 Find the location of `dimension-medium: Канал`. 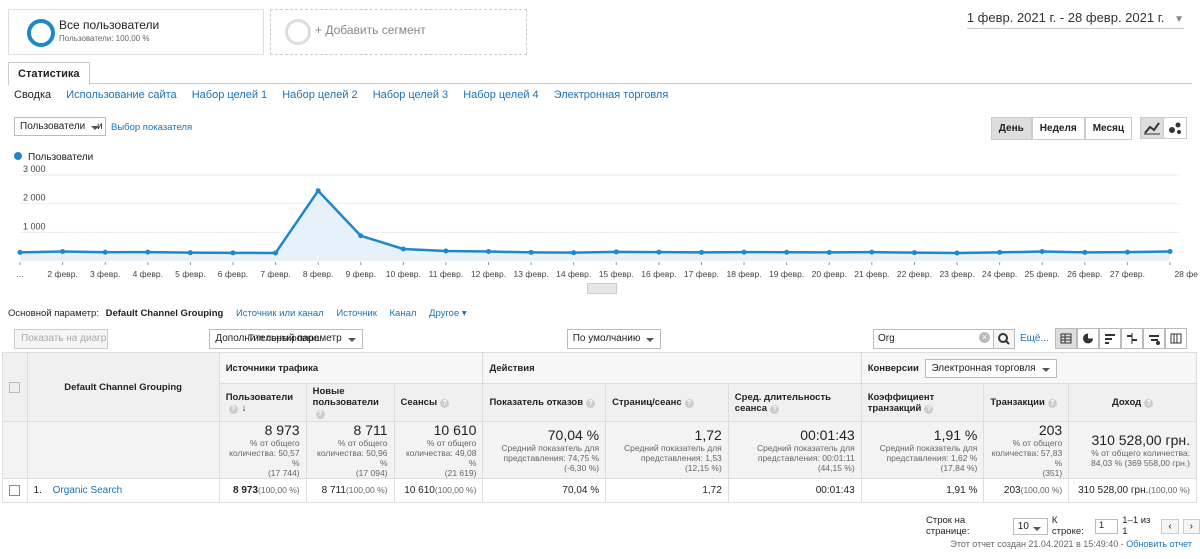

dimension-medium: Канал is located at coordinates (403, 313).